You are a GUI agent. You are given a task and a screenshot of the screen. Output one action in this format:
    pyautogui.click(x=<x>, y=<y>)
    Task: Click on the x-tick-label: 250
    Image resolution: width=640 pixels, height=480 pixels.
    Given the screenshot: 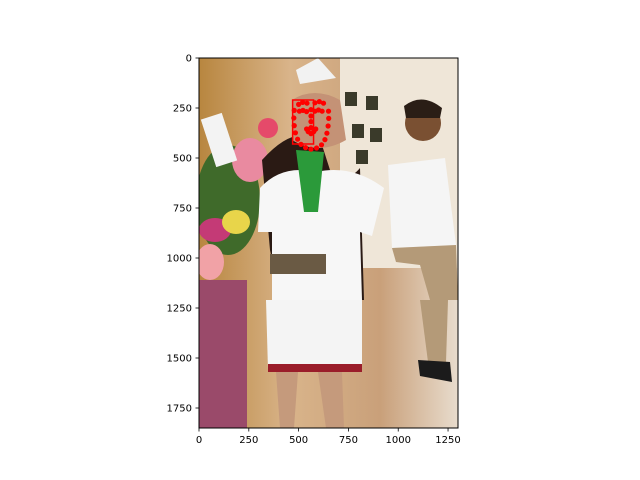 What is the action you would take?
    pyautogui.click(x=248, y=440)
    